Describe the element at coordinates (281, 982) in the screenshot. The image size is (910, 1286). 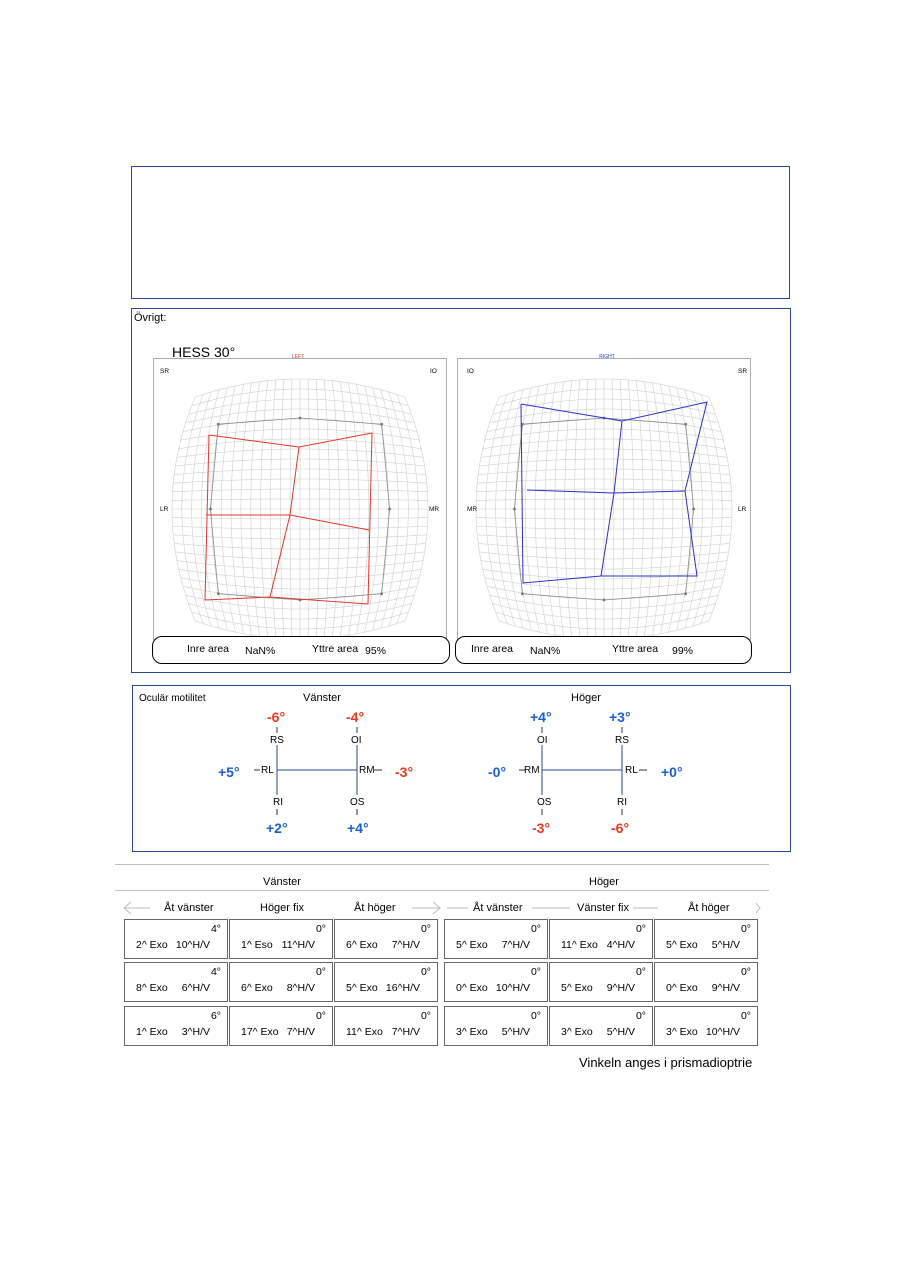
I see `cover-test-cell: 0° 6^ Exo 8^H/V` at that location.